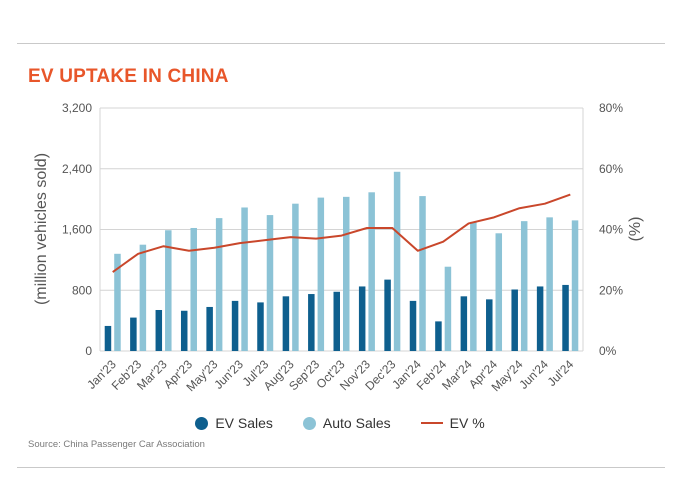  Describe the element at coordinates (356, 423) in the screenshot. I see `legend-label-auto-sales: Auto Sales` at that location.